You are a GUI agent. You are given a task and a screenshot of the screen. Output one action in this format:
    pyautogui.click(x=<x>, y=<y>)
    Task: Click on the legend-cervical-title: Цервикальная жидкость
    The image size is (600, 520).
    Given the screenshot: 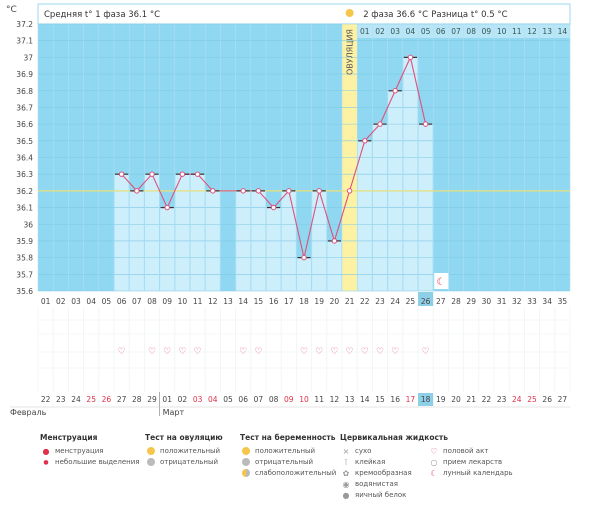 What is the action you would take?
    pyautogui.click(x=394, y=437)
    